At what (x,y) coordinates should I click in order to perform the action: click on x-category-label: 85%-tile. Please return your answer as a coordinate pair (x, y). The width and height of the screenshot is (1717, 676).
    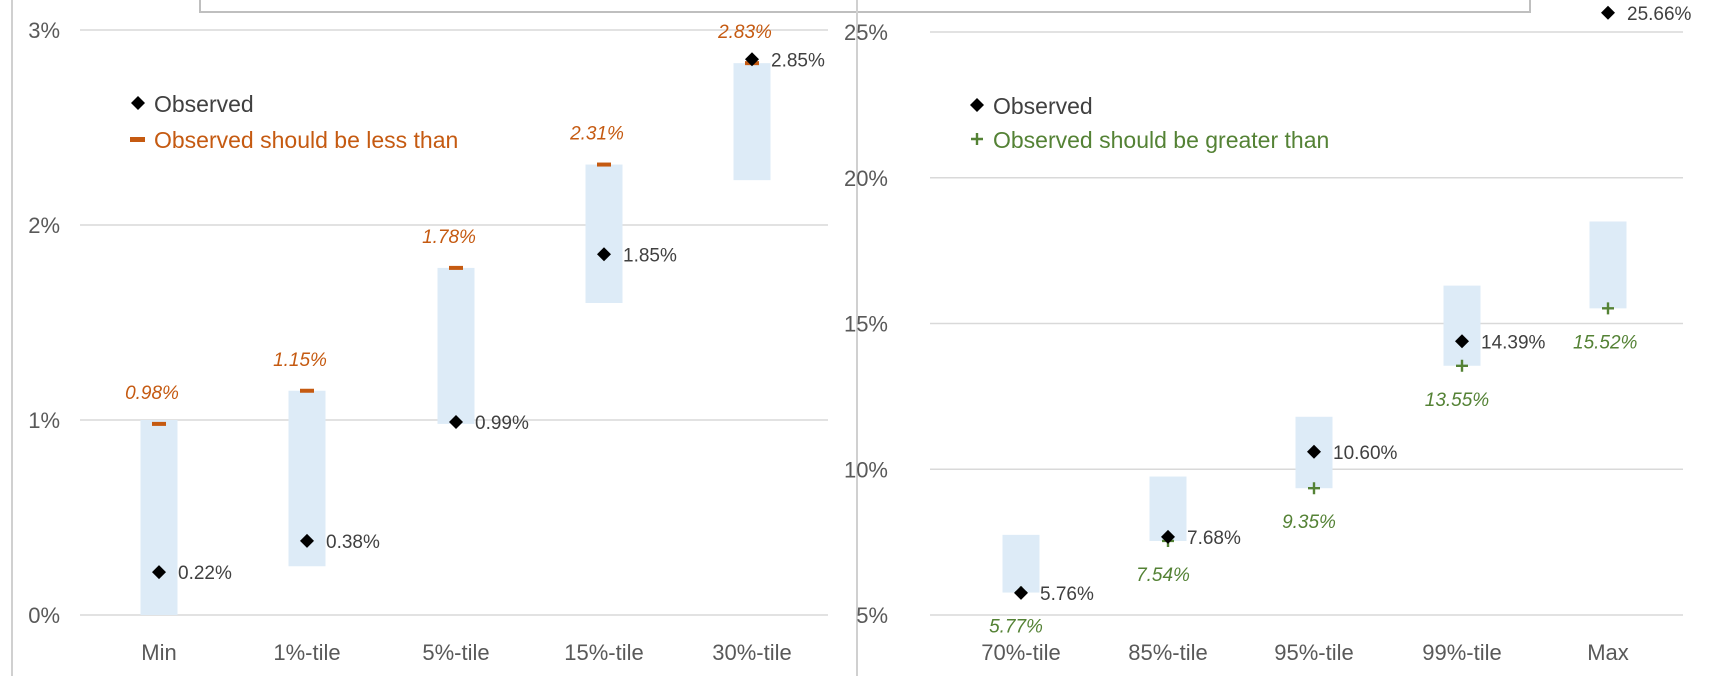
    Looking at the image, I should click on (1167, 652).